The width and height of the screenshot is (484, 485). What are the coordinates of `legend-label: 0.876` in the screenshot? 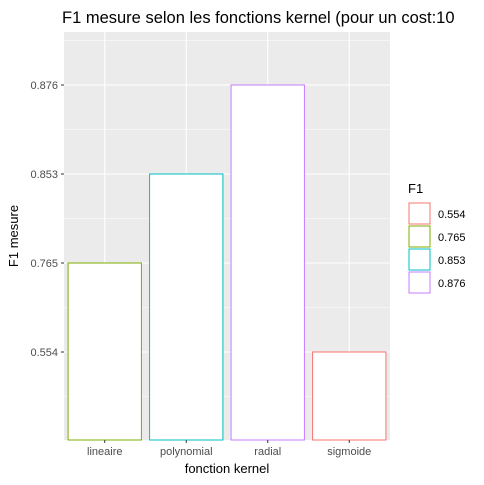 It's located at (452, 284).